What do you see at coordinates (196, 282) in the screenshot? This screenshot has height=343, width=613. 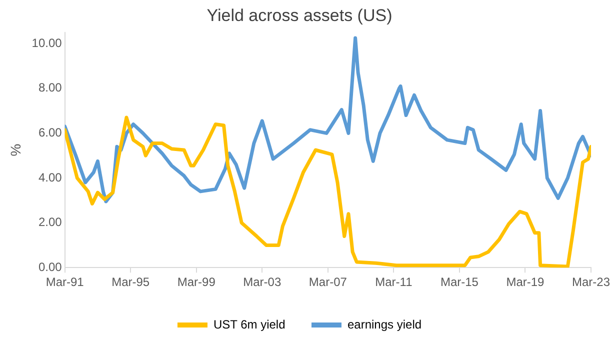 I see `x-tick-label: Mar-99` at bounding box center [196, 282].